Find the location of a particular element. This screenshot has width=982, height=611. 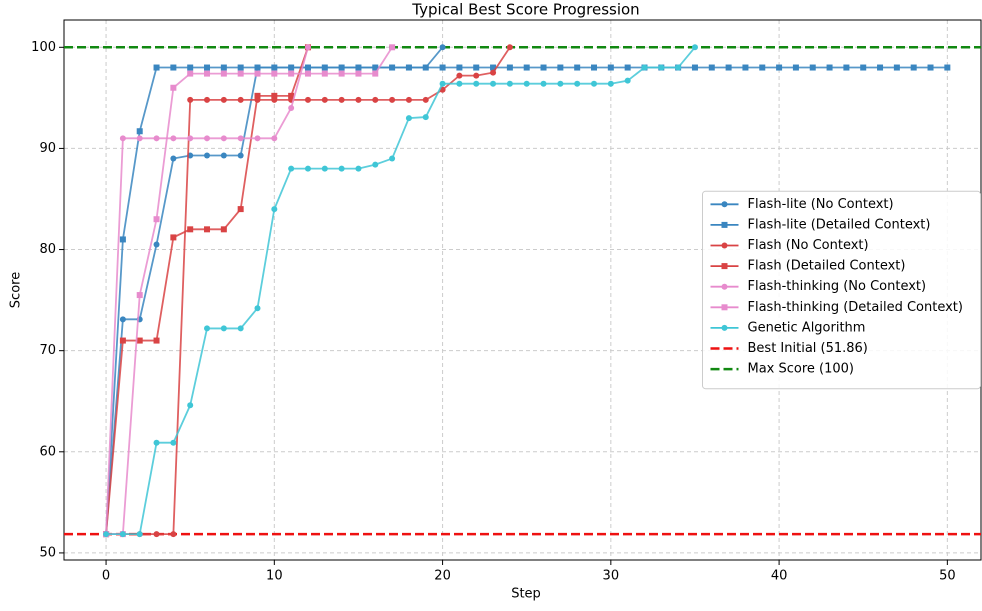

legend-label: Genetic Algorithm is located at coordinates (807, 327).